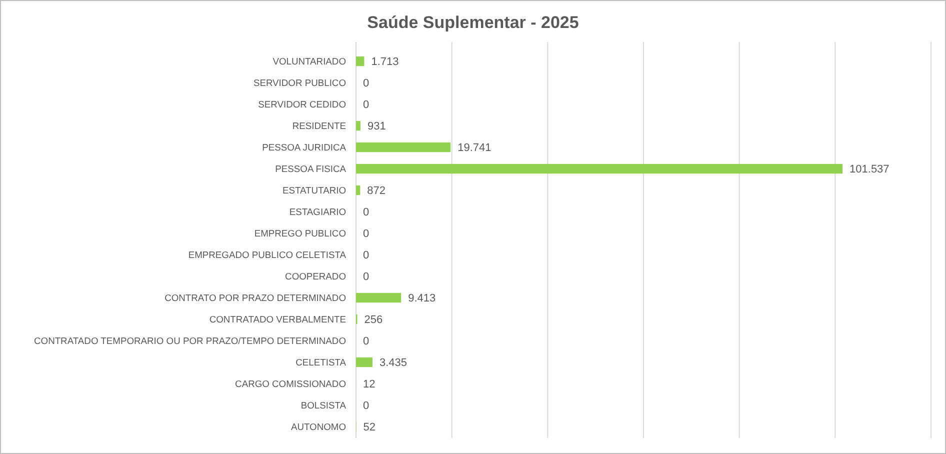 Image resolution: width=946 pixels, height=454 pixels. I want to click on y-tick-label: PESSOA JURIDICA, so click(304, 147).